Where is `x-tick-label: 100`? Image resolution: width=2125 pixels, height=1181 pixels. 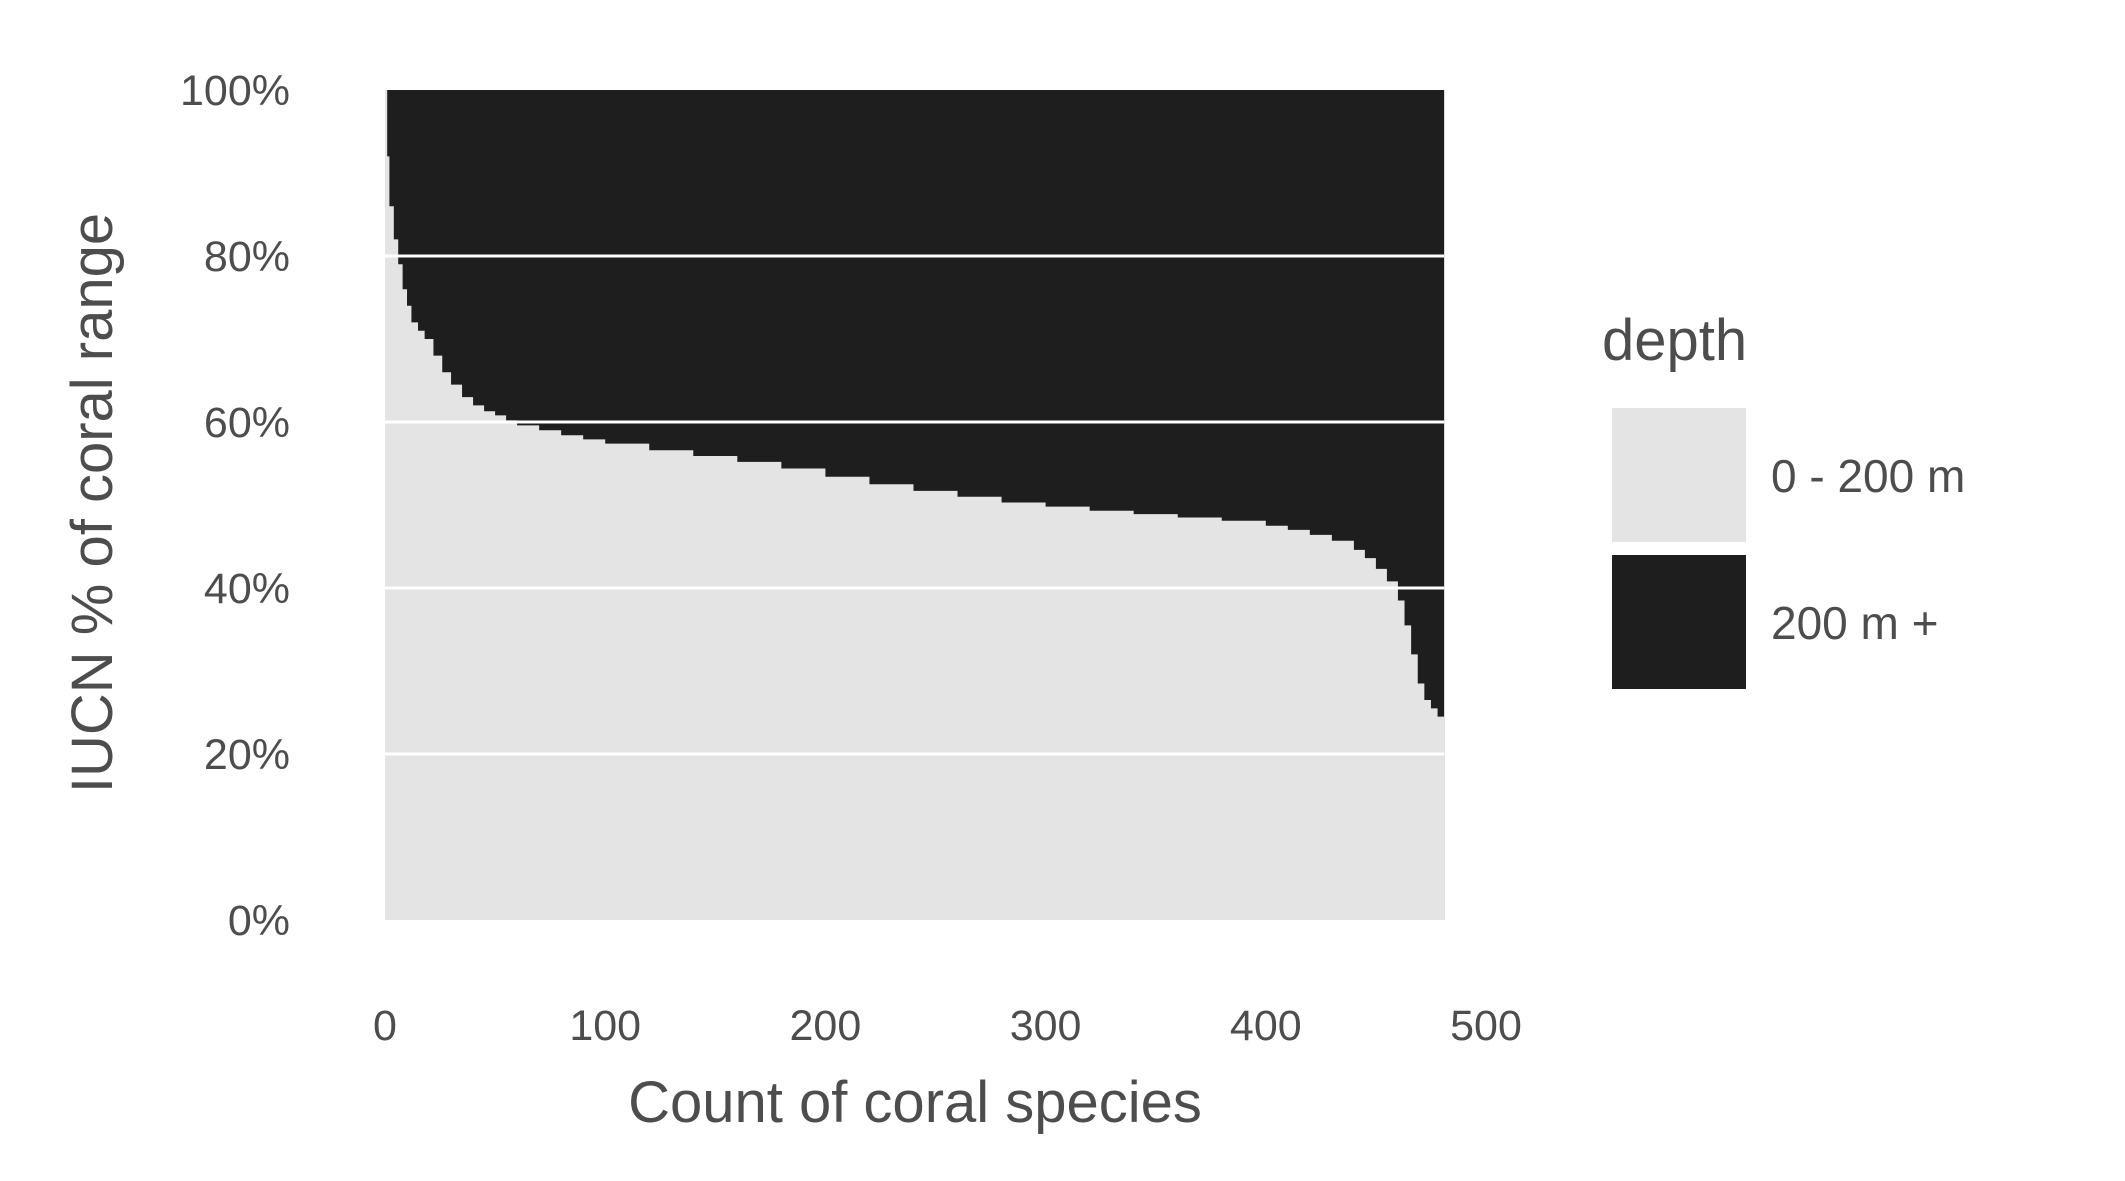 x-tick-label: 100 is located at coordinates (605, 1026).